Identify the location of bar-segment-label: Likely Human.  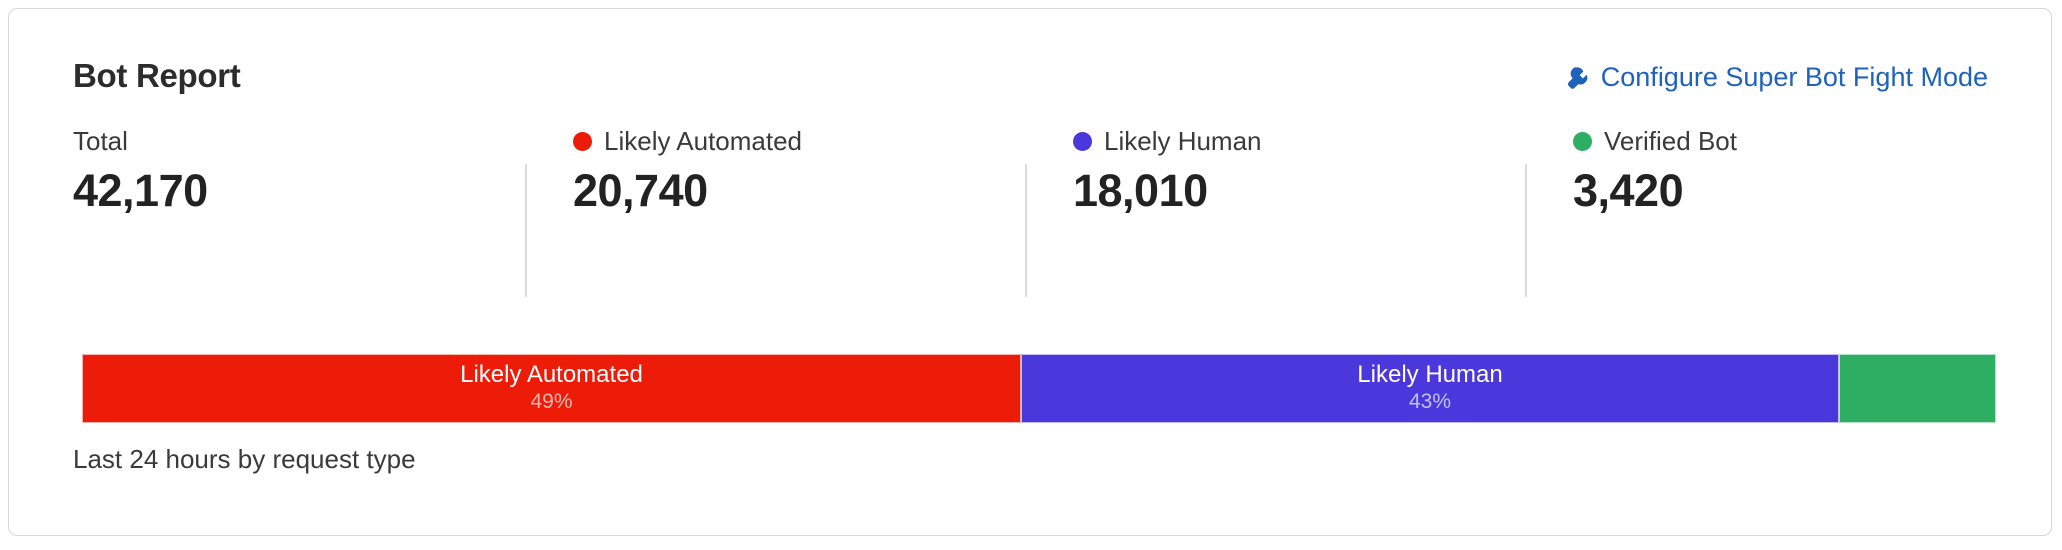
(1430, 375).